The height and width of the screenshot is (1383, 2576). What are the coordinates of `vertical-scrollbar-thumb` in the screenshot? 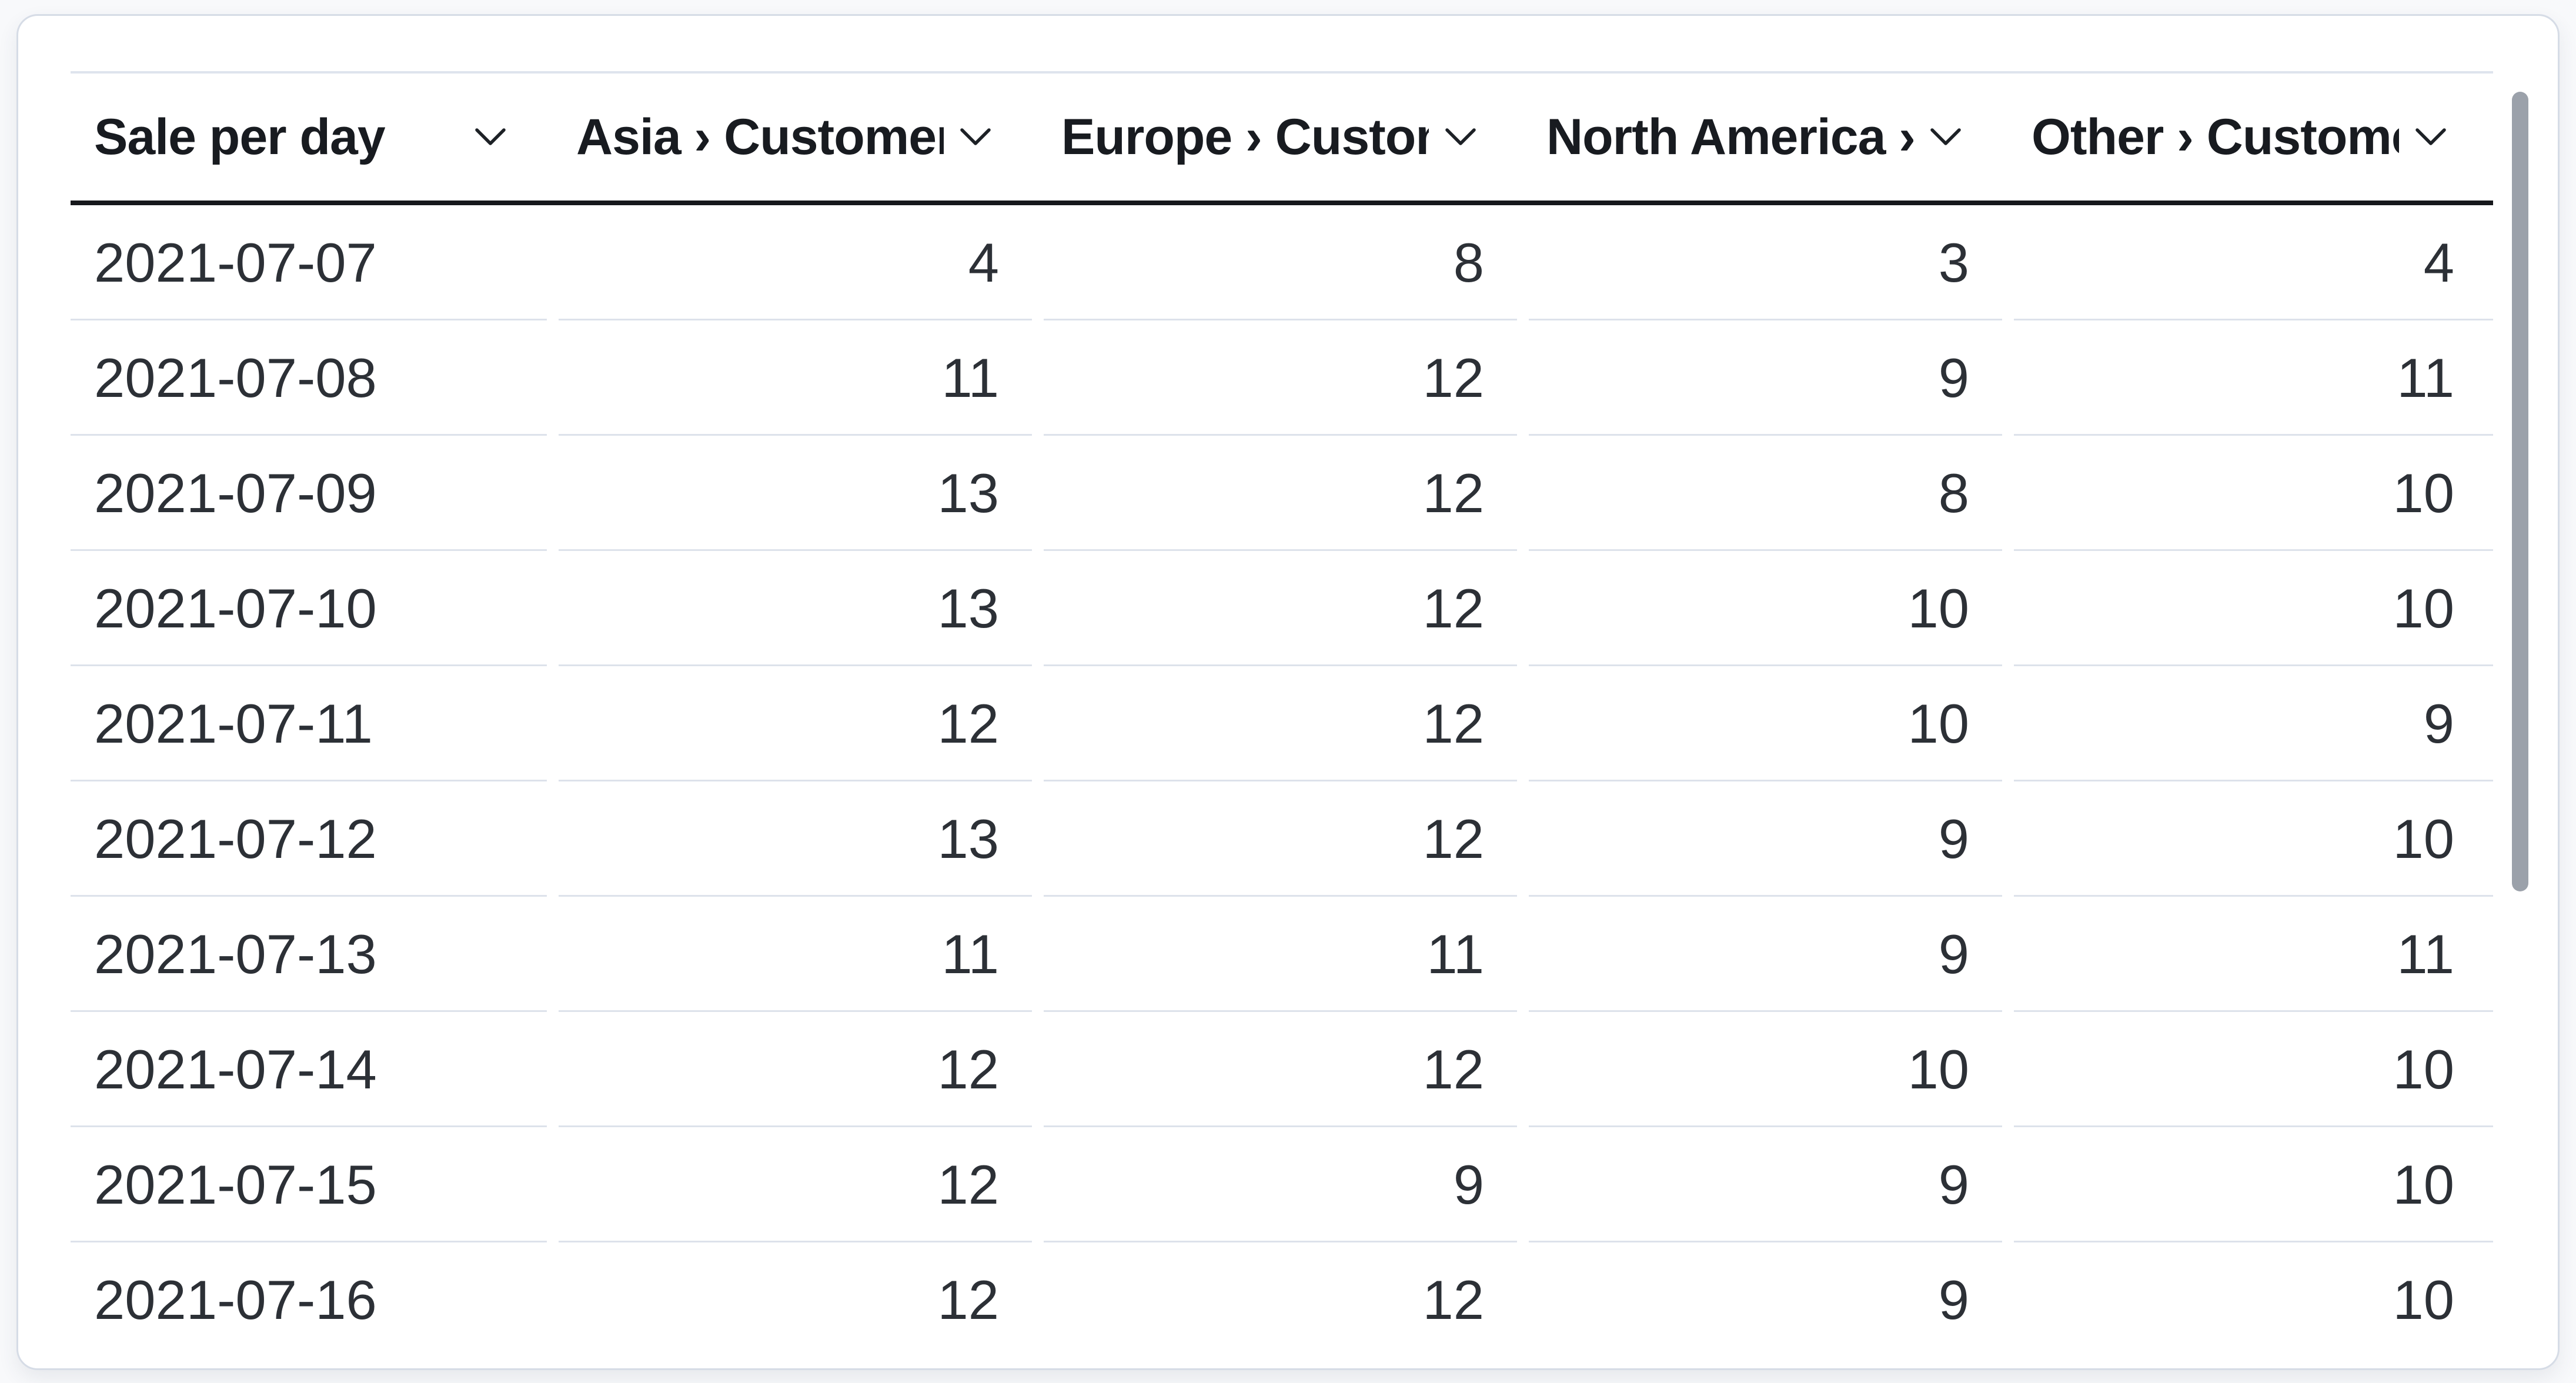 It's located at (2520, 491).